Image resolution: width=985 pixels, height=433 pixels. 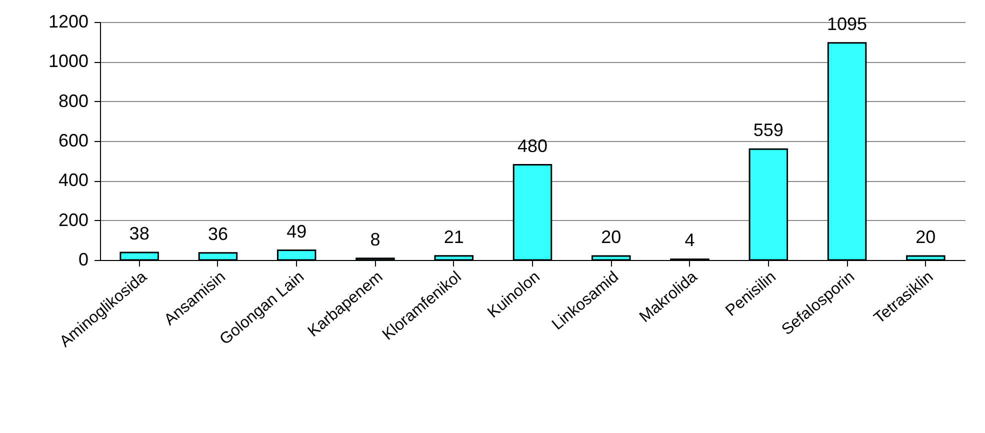 What do you see at coordinates (68, 61) in the screenshot?
I see `y-tick-label: 1000` at bounding box center [68, 61].